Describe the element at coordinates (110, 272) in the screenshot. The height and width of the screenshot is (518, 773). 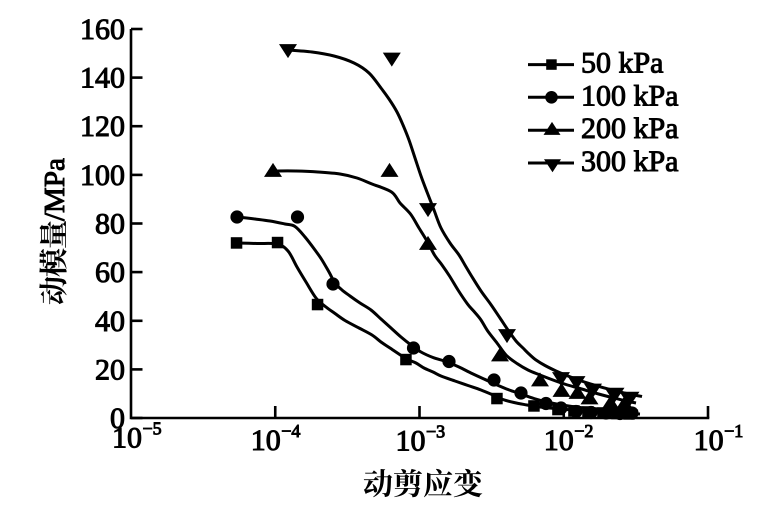
I see `svg-text: 60` at that location.